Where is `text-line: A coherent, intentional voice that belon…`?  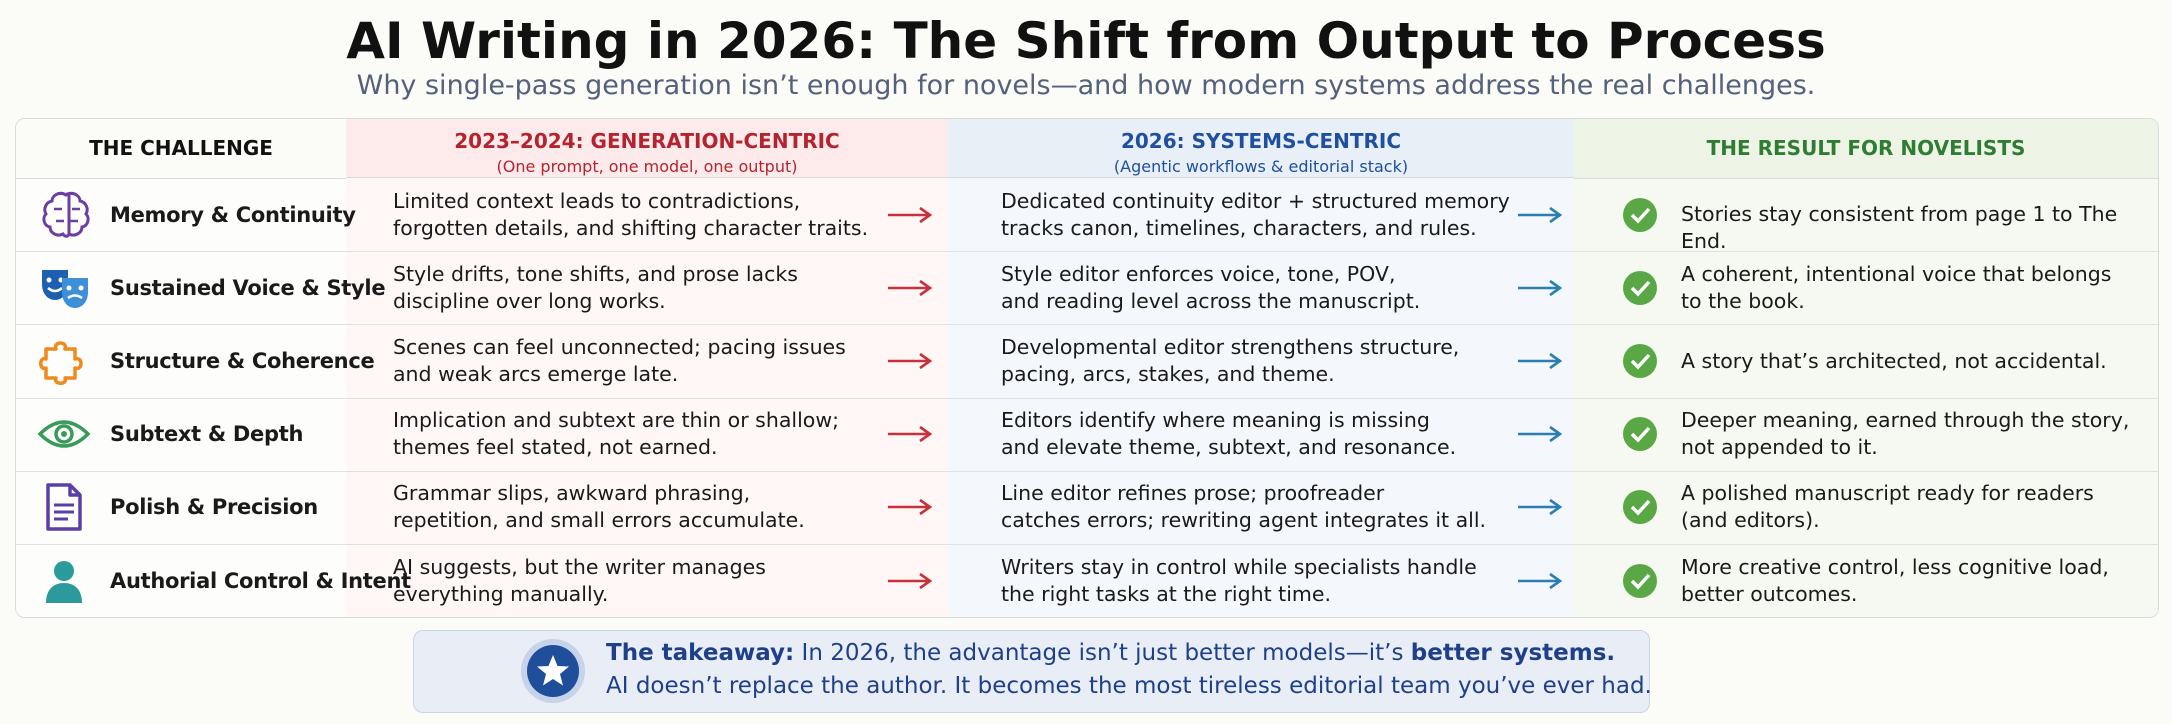 text-line: A coherent, intentional voice that belon… is located at coordinates (1896, 273).